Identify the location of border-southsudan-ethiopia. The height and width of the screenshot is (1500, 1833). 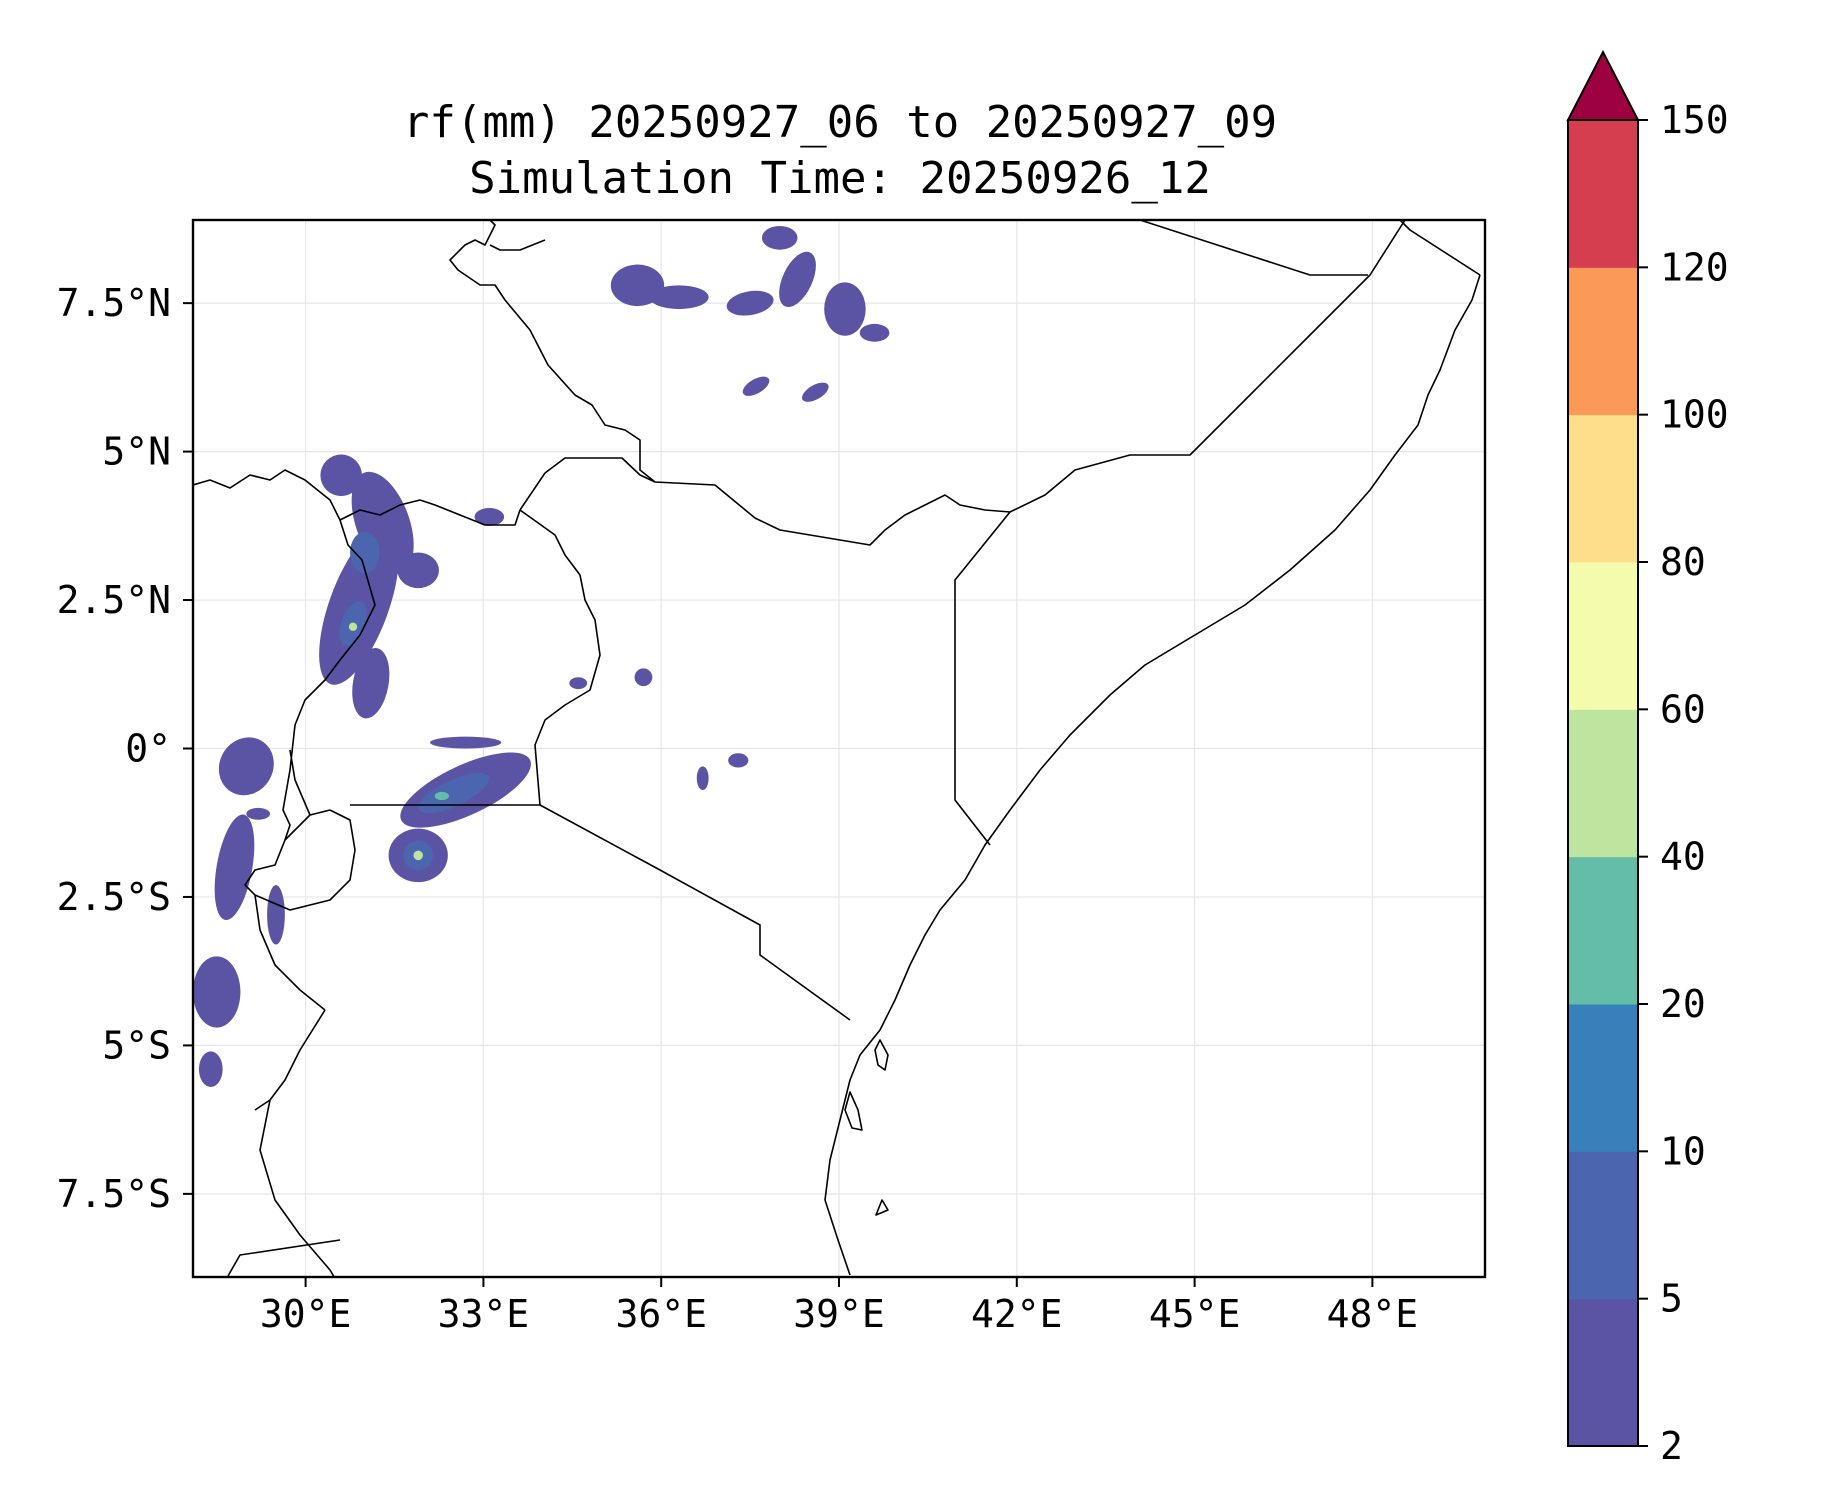
(552, 351).